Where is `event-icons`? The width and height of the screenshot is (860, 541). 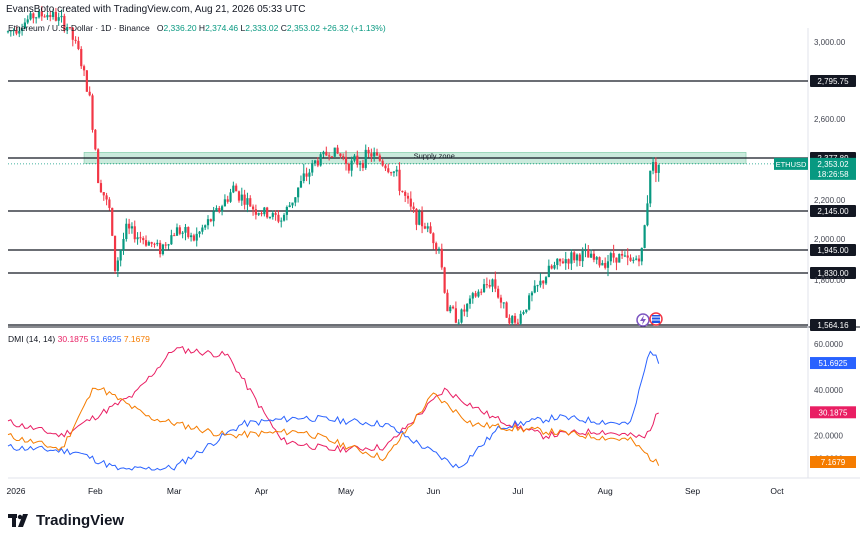 event-icons is located at coordinates (649, 319).